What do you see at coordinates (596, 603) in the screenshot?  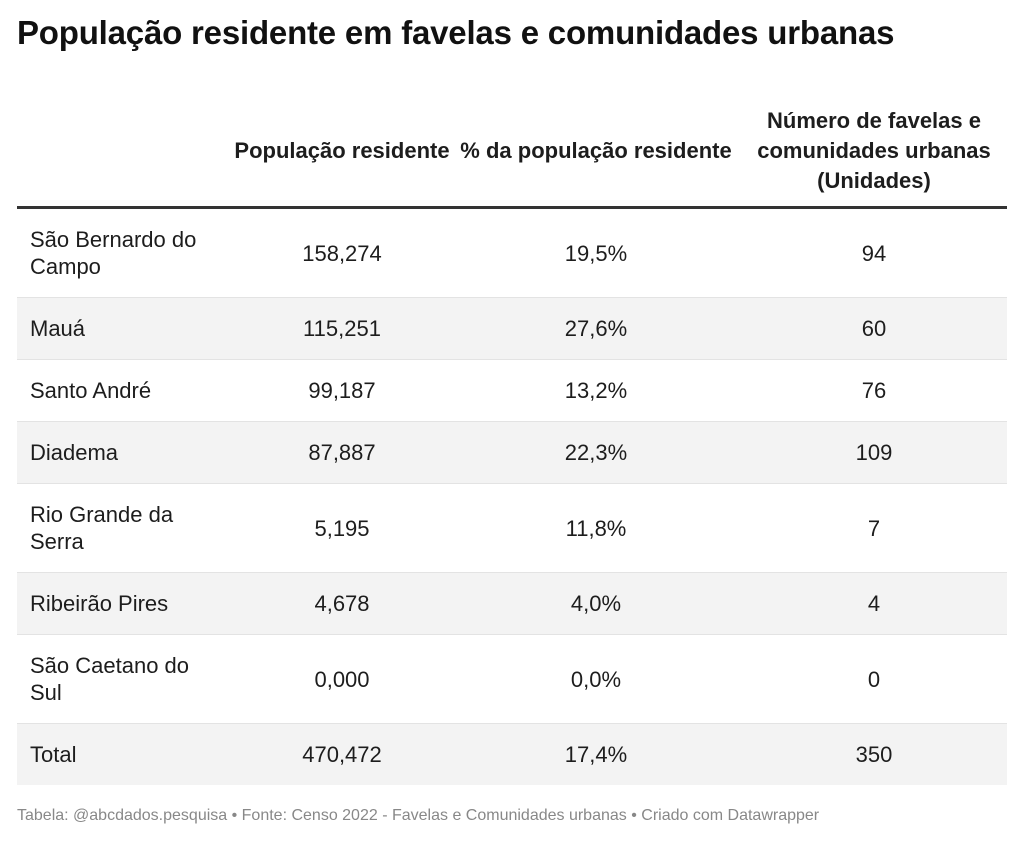 I see `cell-percent: 4,0%` at bounding box center [596, 603].